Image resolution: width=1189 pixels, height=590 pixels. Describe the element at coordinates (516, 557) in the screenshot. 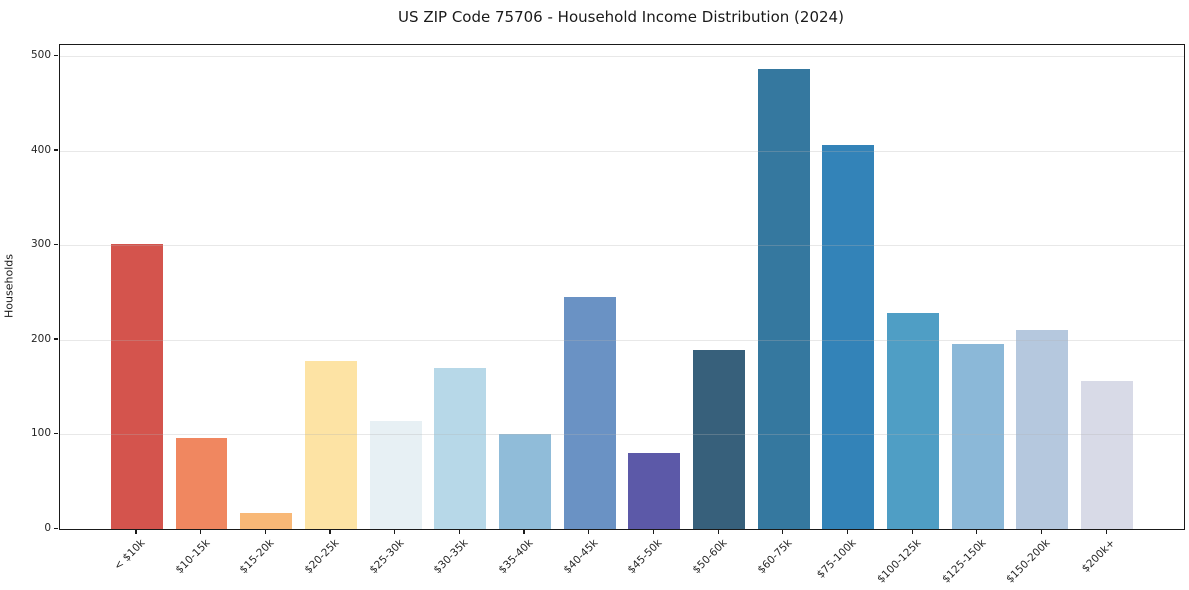

I see `x-tick-label: $35-40k` at that location.